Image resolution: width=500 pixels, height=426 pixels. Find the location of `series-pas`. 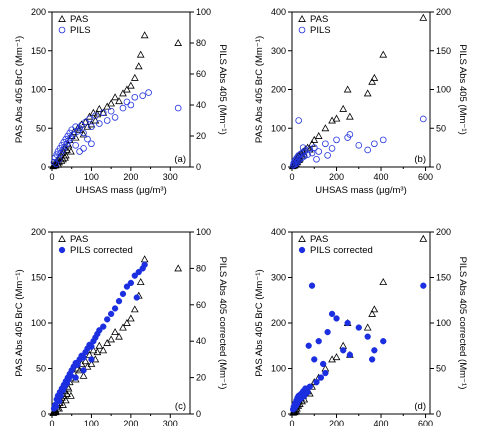

series-pas is located at coordinates (358, 91).